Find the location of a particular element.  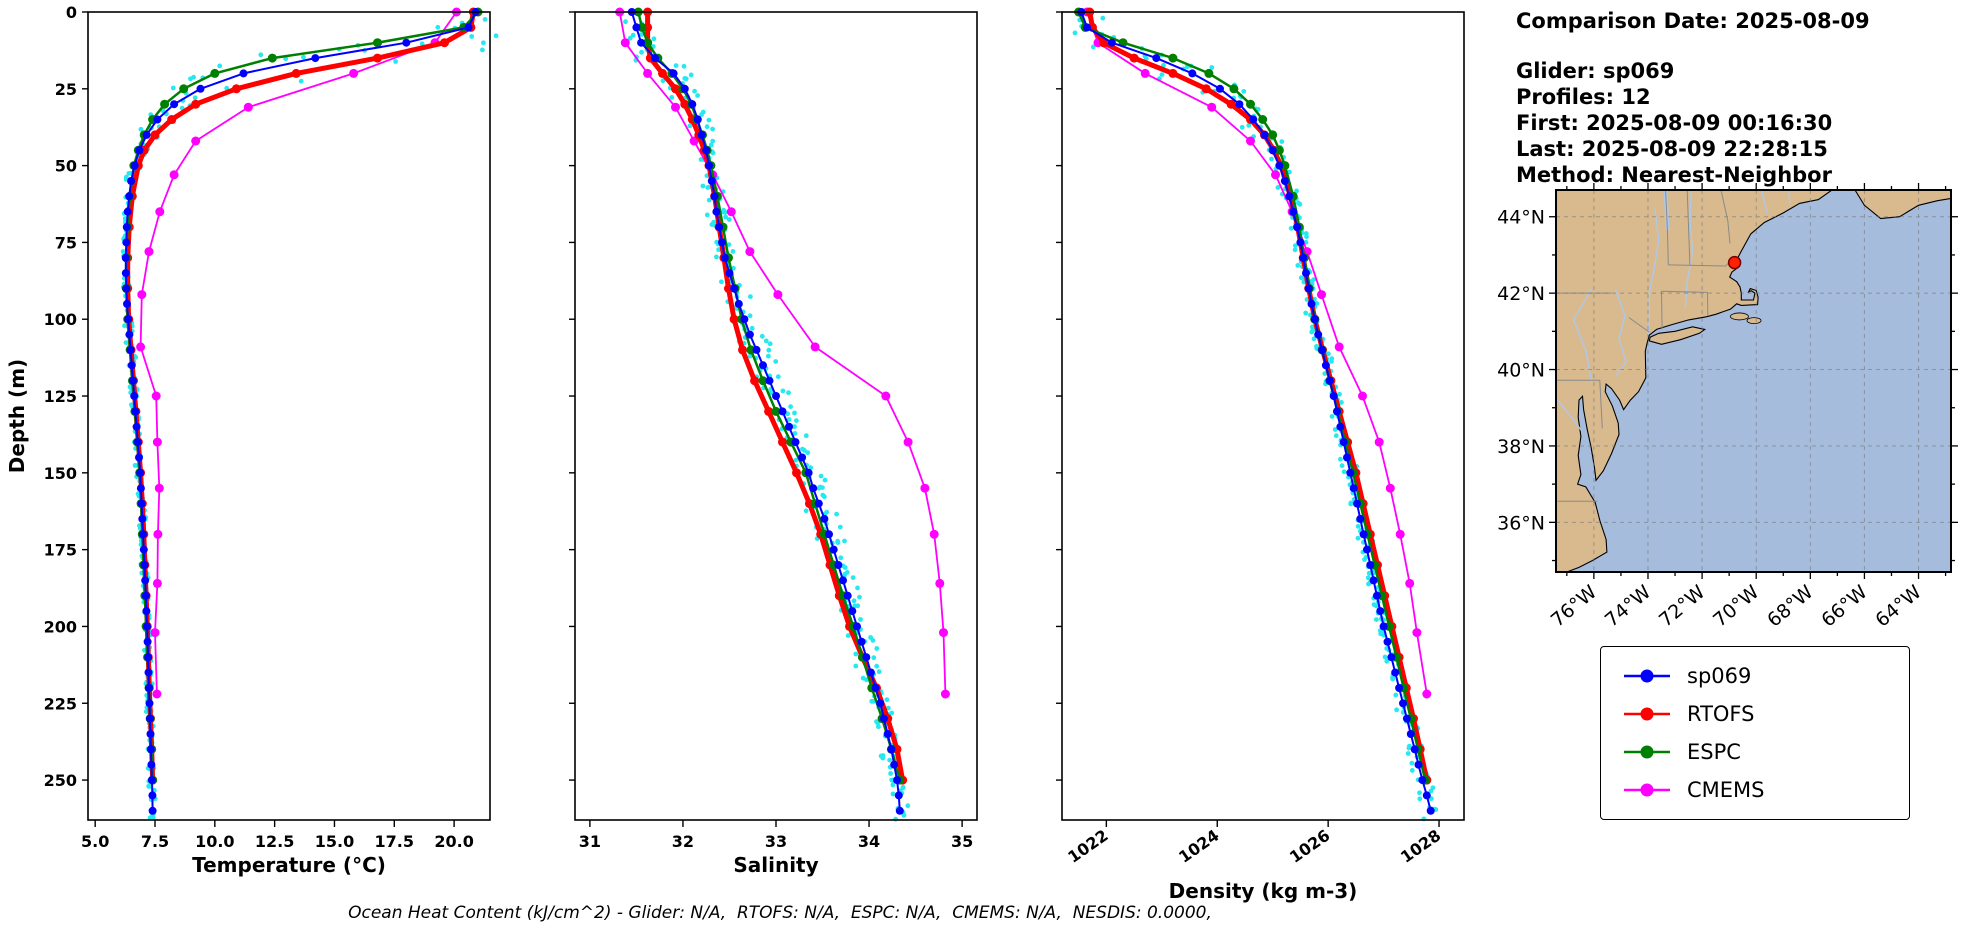

xtick-label: 1024 is located at coordinates (1198, 846).